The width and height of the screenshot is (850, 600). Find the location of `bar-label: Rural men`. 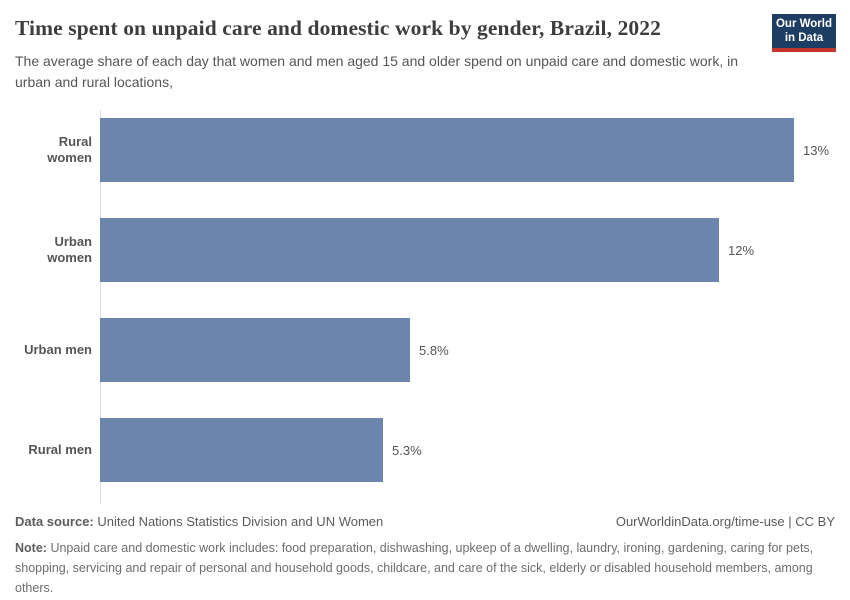

bar-label: Rural men is located at coordinates (60, 450).